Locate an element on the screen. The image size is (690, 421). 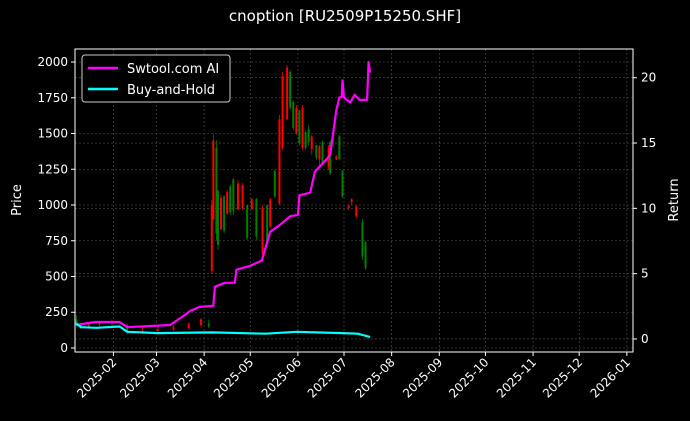
y-axis-label: Price is located at coordinates (17, 200).